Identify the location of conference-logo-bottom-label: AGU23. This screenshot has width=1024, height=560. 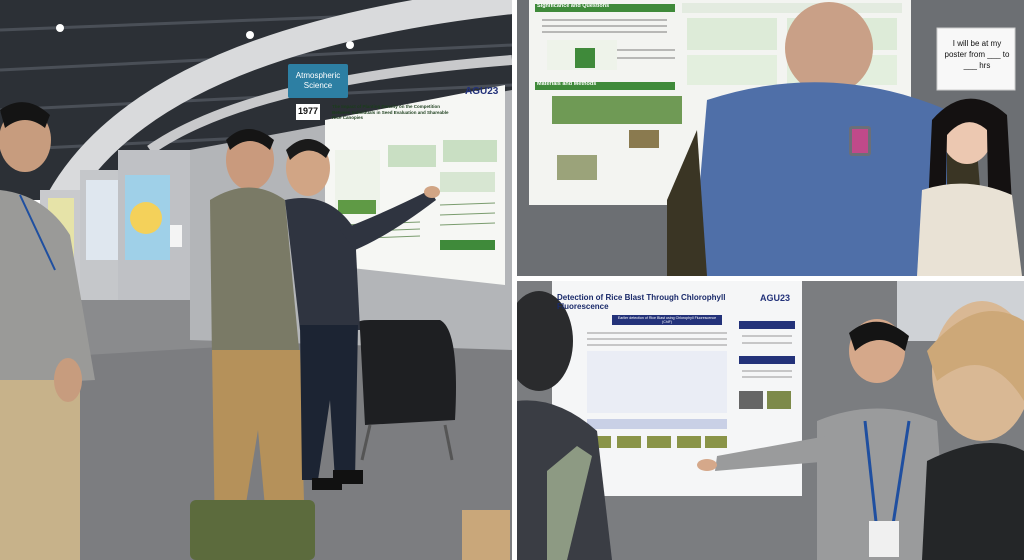
(775, 298).